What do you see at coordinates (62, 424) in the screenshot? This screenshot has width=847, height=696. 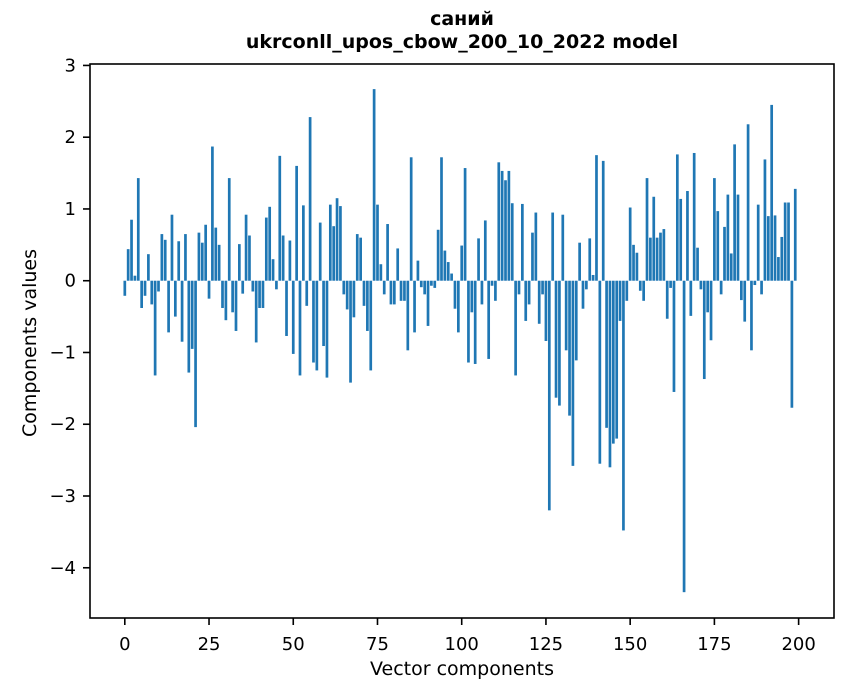 I see `svg-text: −2` at bounding box center [62, 424].